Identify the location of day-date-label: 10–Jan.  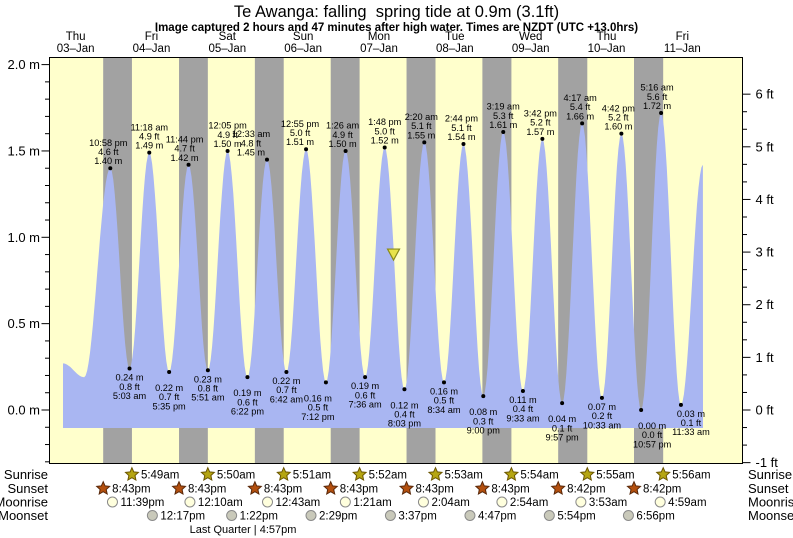
(607, 49).